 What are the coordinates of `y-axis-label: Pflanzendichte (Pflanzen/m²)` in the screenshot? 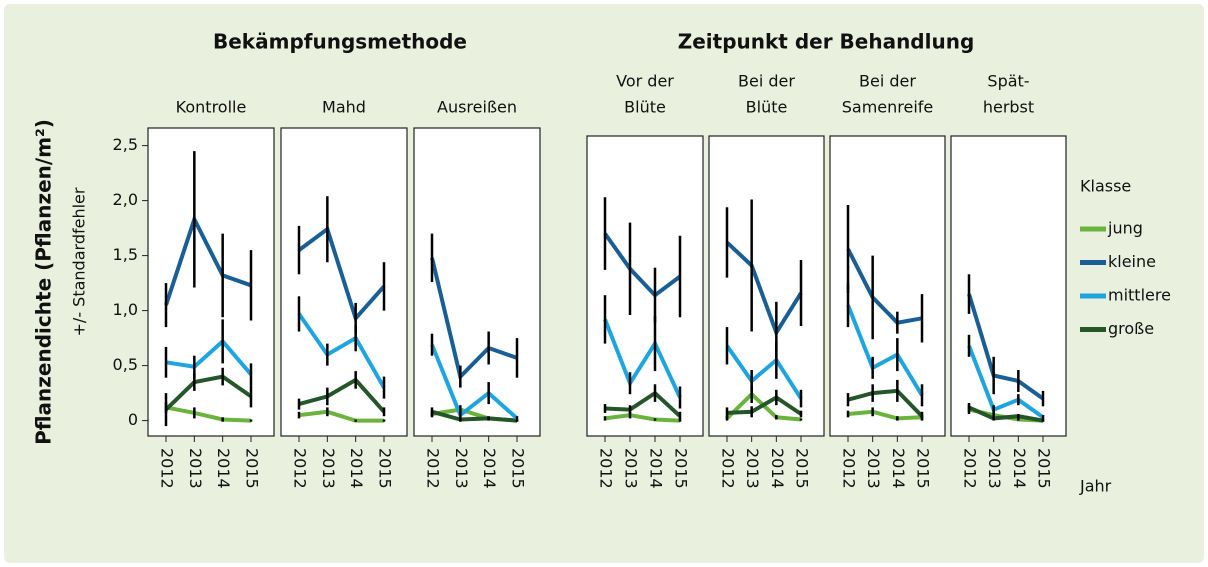 It's located at (44, 282).